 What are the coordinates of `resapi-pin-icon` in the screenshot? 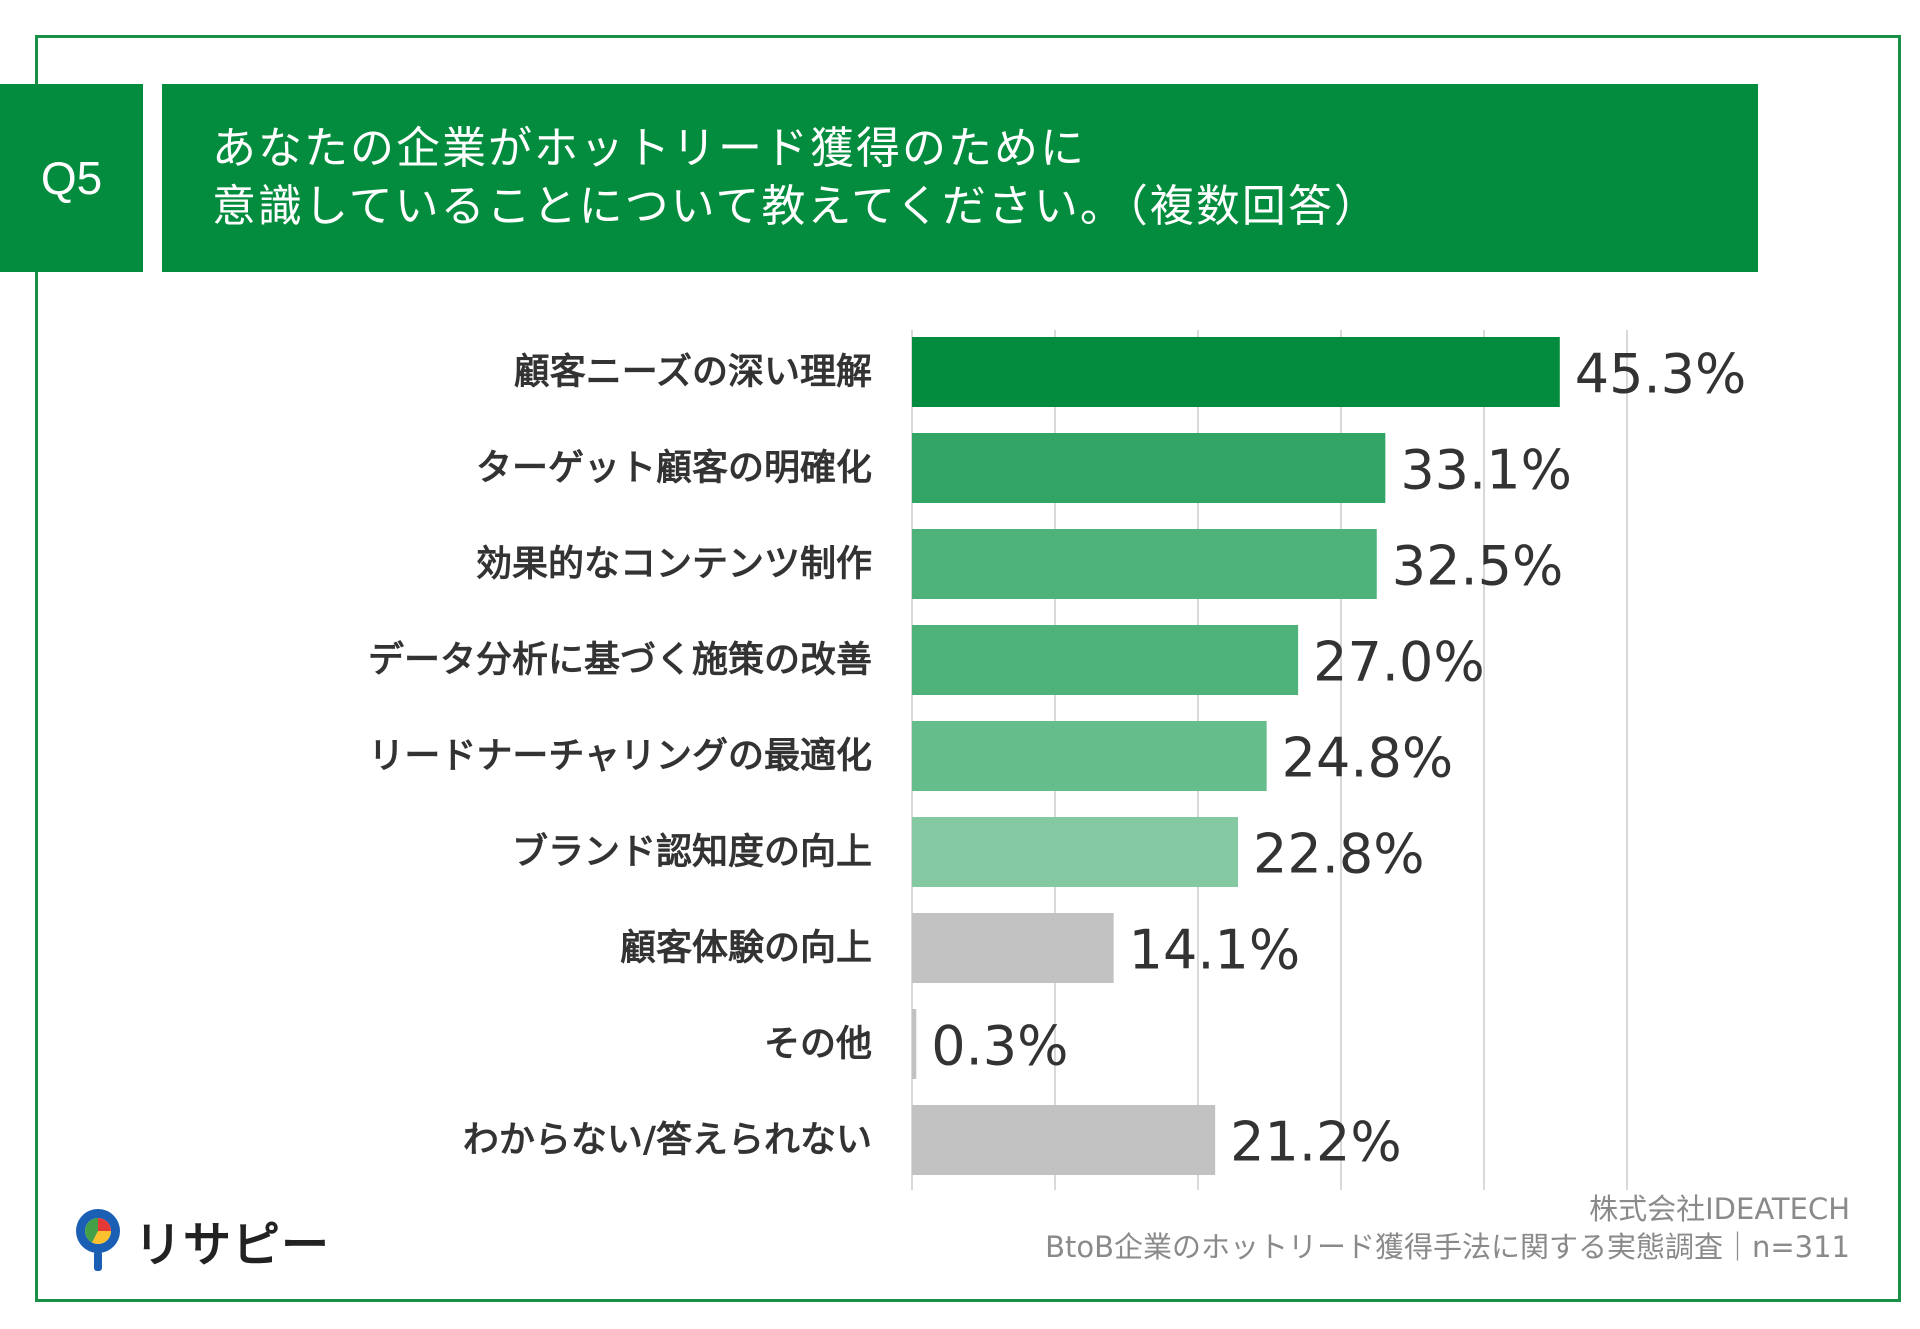 It's located at (98, 1240).